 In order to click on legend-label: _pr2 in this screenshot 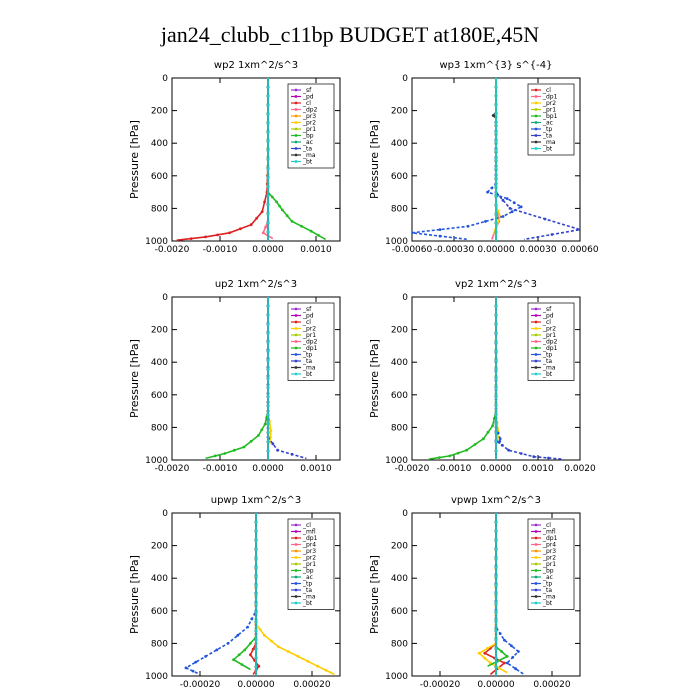, I will do `click(309, 123)`.